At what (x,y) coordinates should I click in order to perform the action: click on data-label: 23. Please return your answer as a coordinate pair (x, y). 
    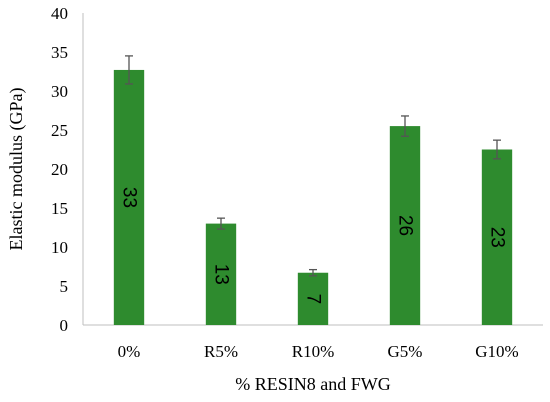
    Looking at the image, I should click on (497, 237).